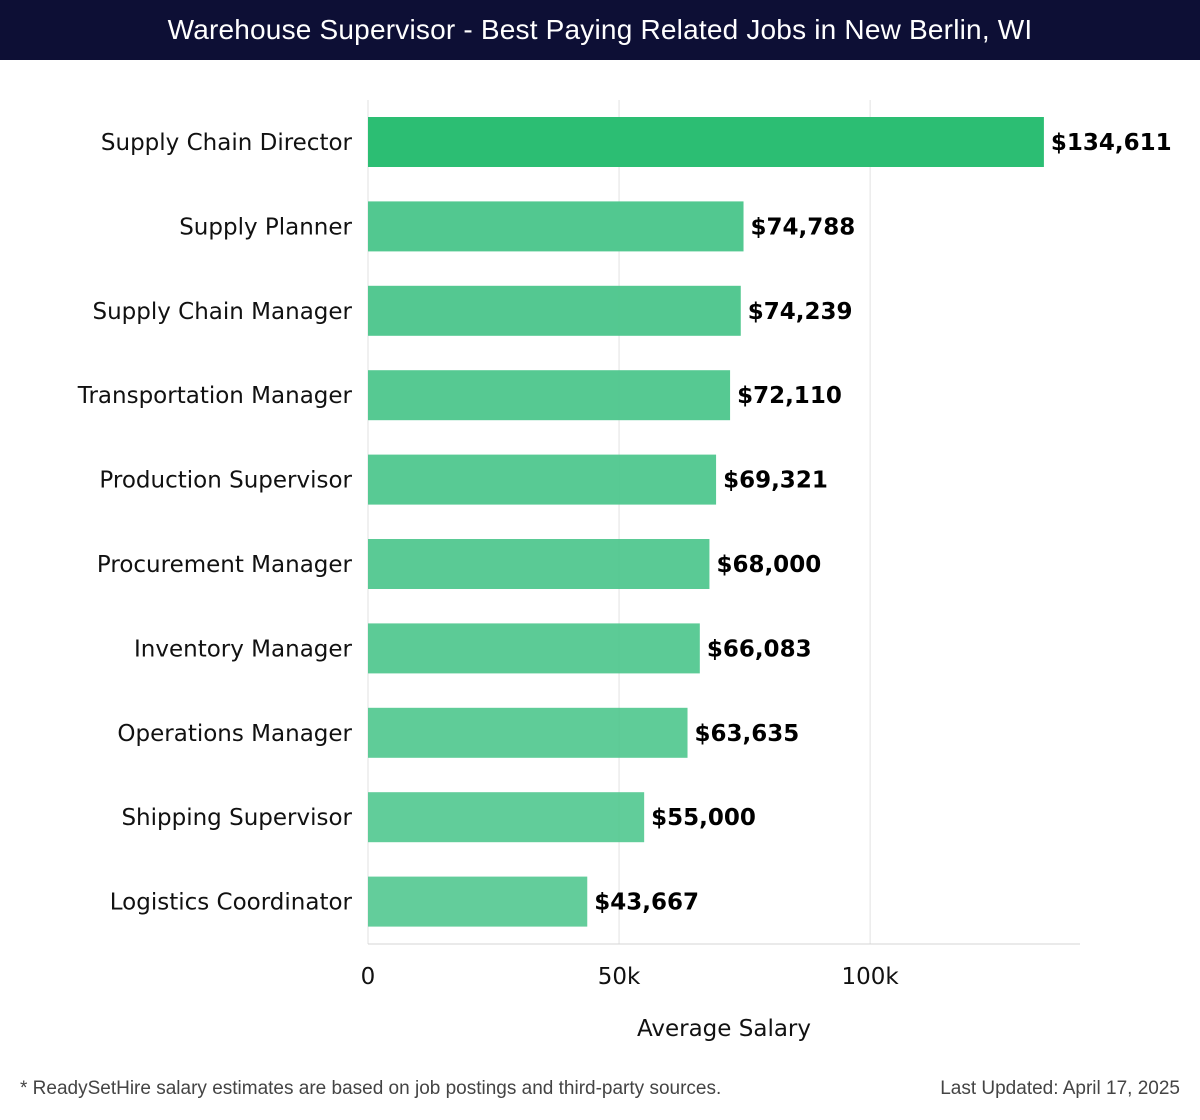  I want to click on x-axis-title: Average Salary, so click(724, 1029).